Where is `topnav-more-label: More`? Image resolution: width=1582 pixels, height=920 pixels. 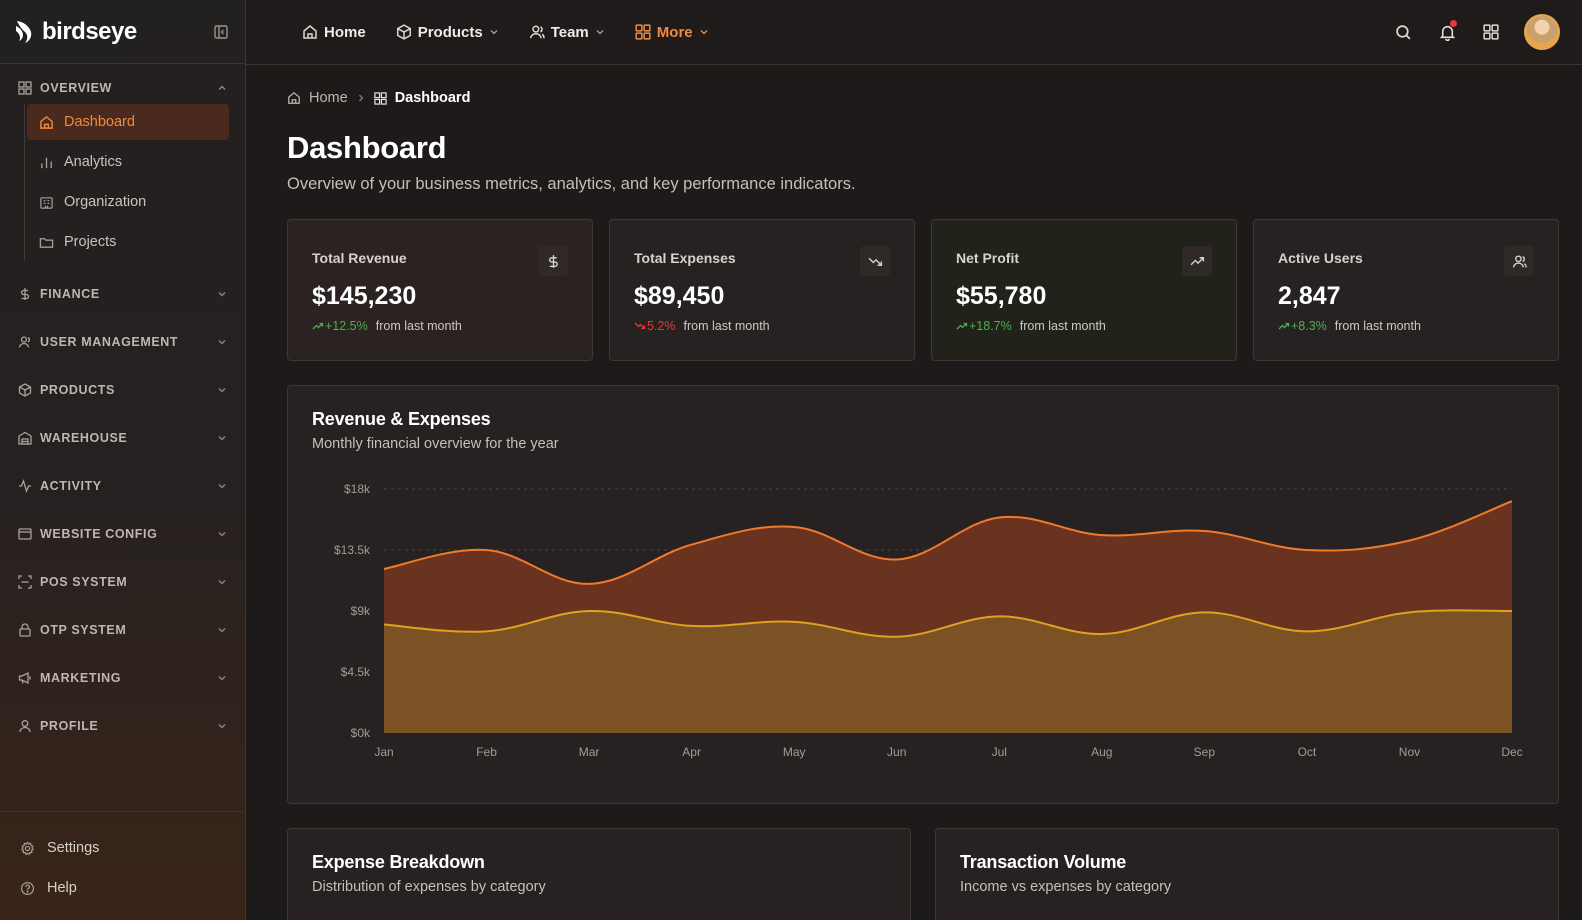 topnav-more-label: More is located at coordinates (674, 32).